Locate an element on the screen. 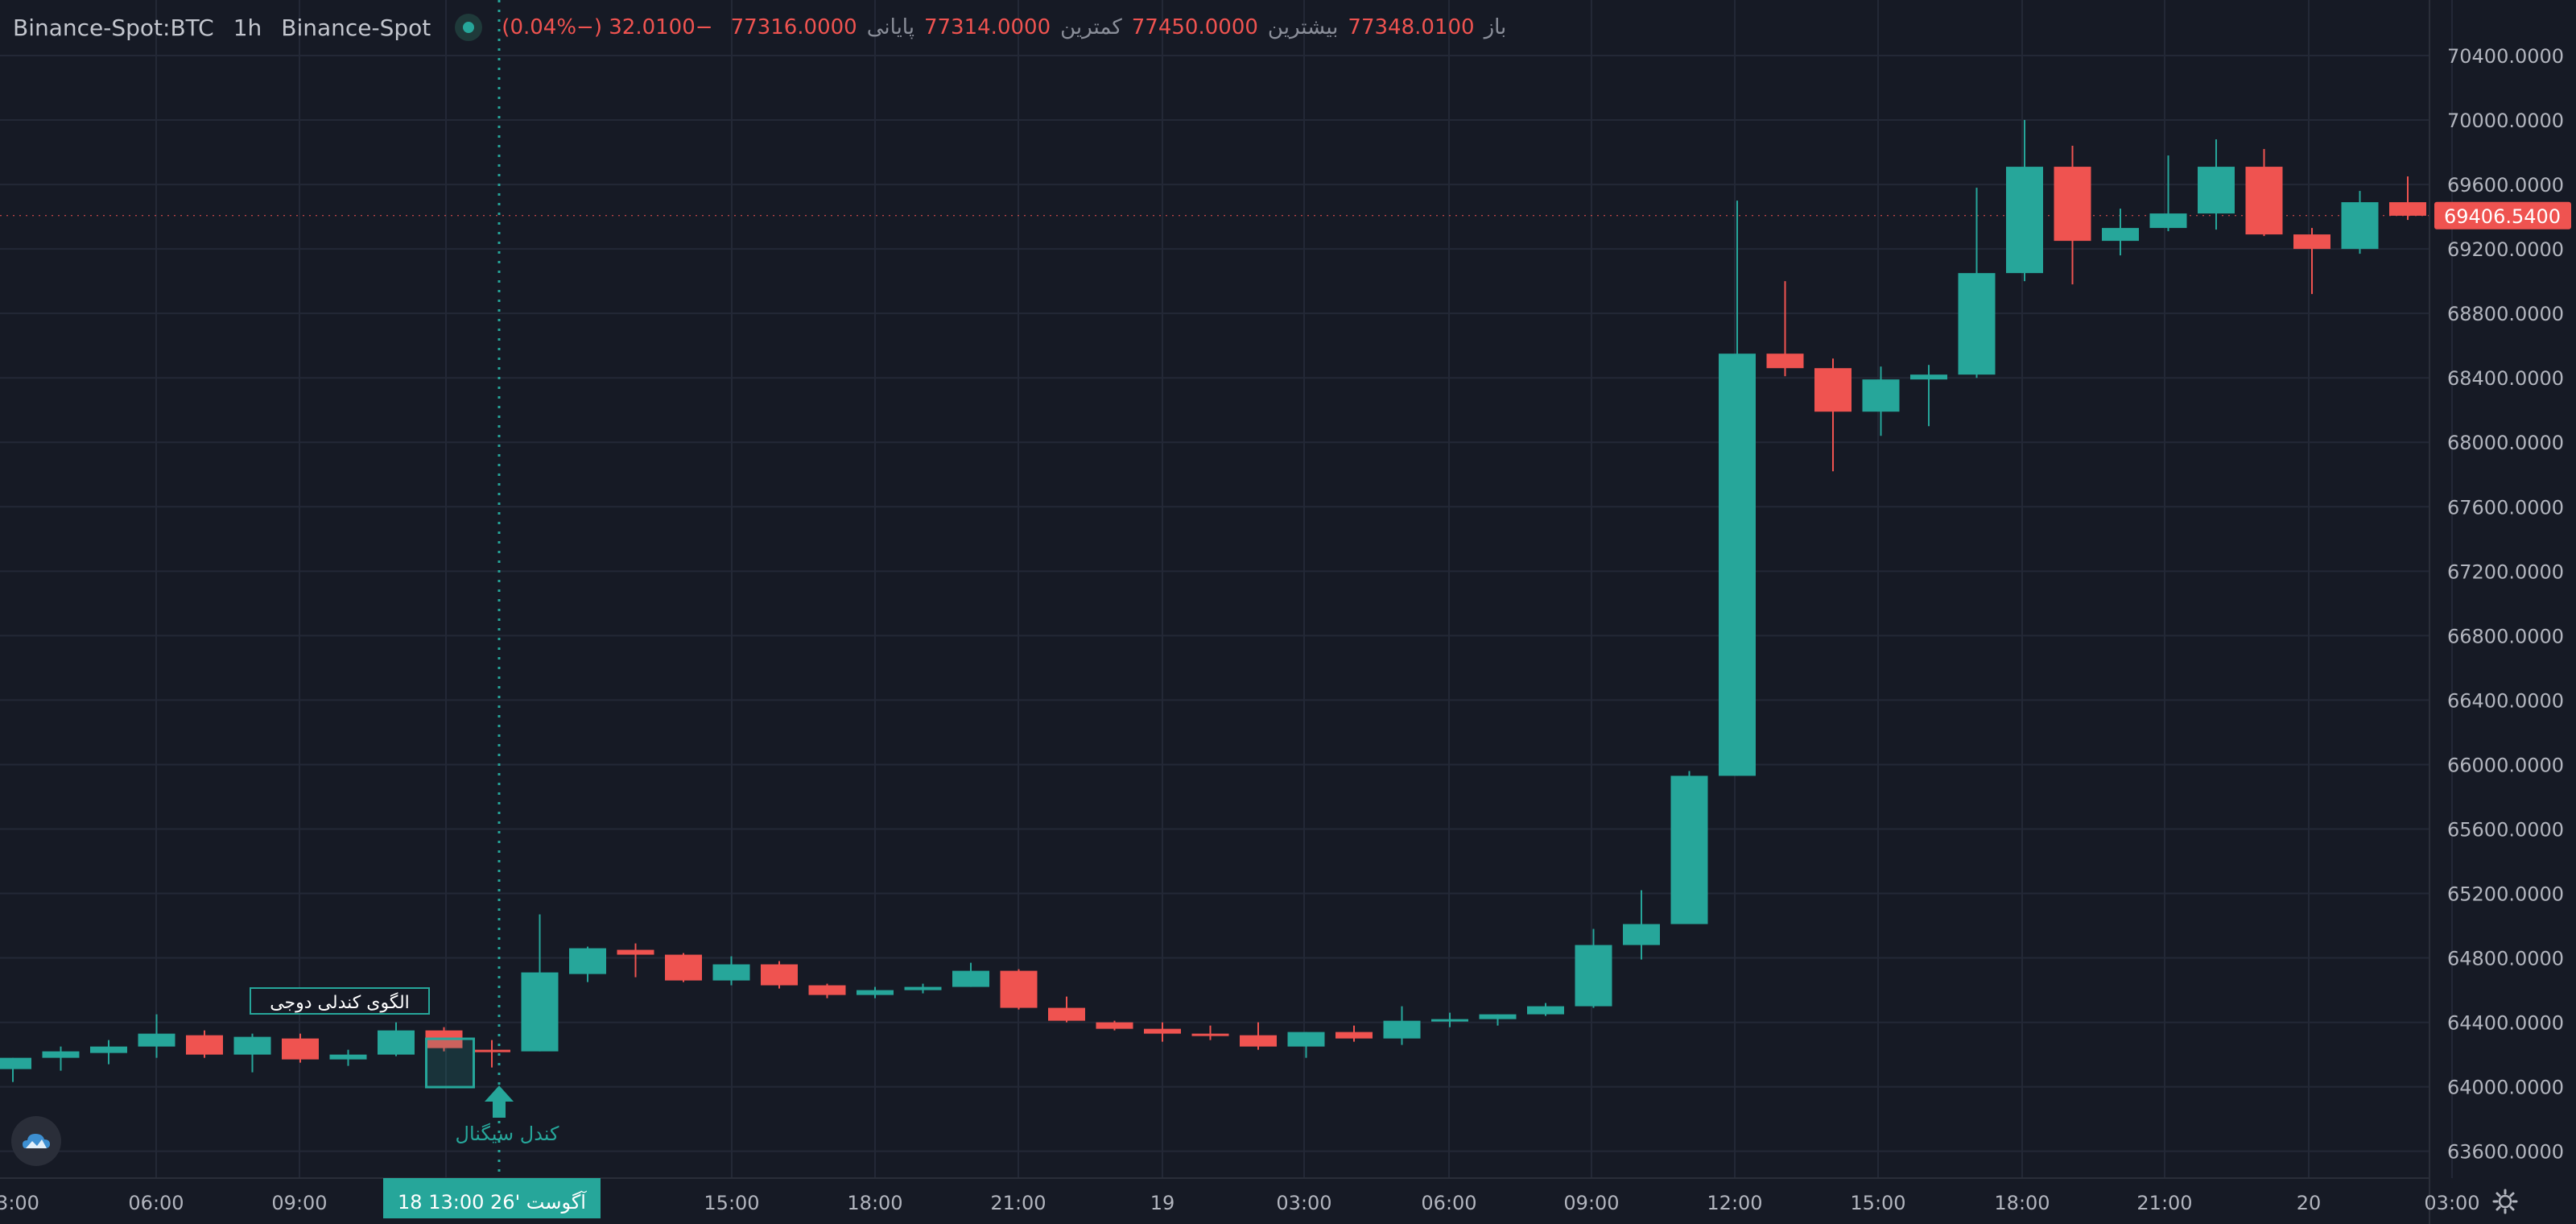 Image resolution: width=2576 pixels, height=1224 pixels. y-tick-label: 63600.0000 is located at coordinates (2505, 1152).